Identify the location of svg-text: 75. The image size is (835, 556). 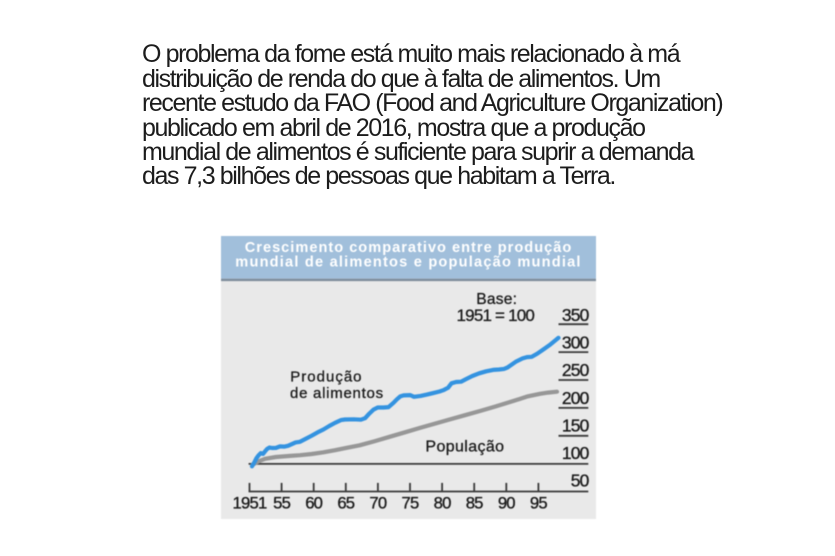
(410, 502).